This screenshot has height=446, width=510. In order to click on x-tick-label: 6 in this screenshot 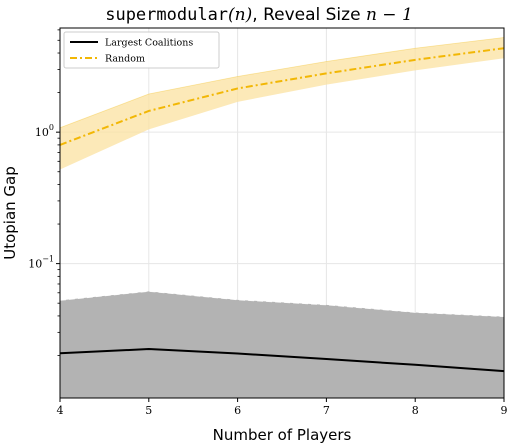, I will do `click(237, 410)`.